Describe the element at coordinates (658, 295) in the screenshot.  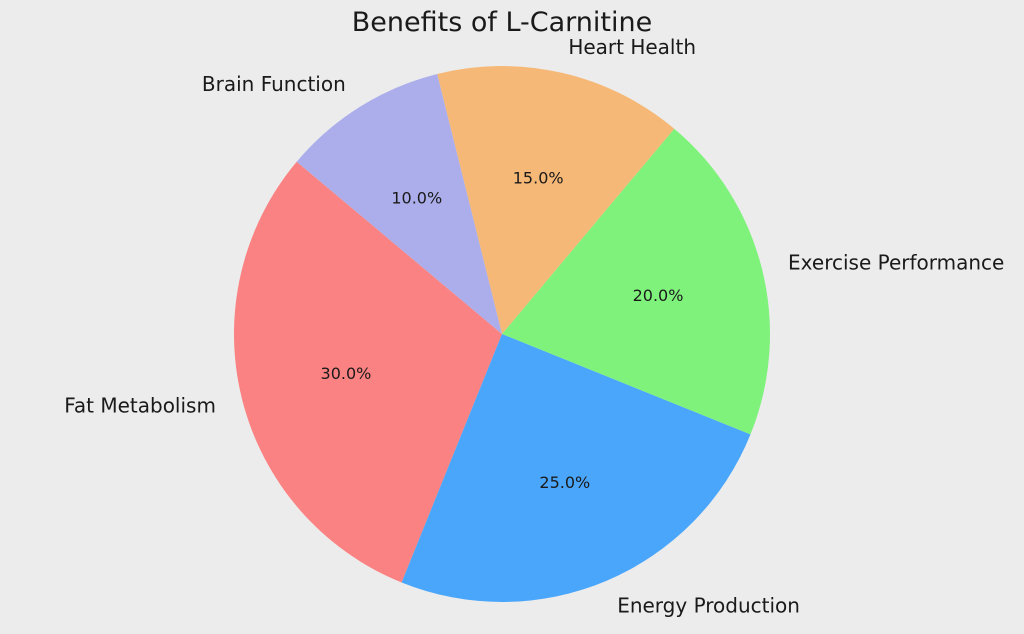
I see `slice-percent-label: 20.0%` at that location.